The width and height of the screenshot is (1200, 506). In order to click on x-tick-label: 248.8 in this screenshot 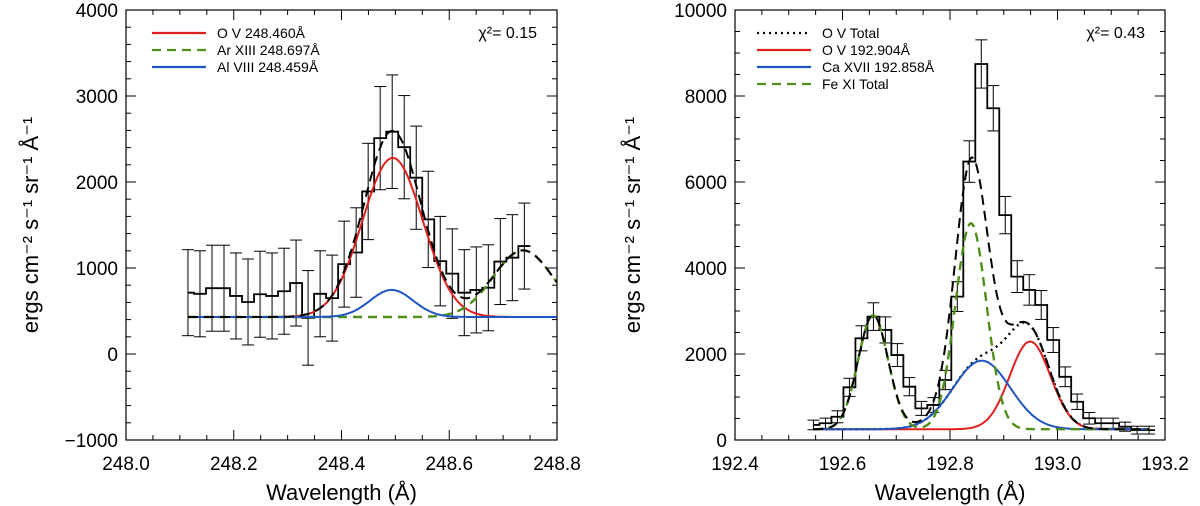, I will do `click(557, 464)`.